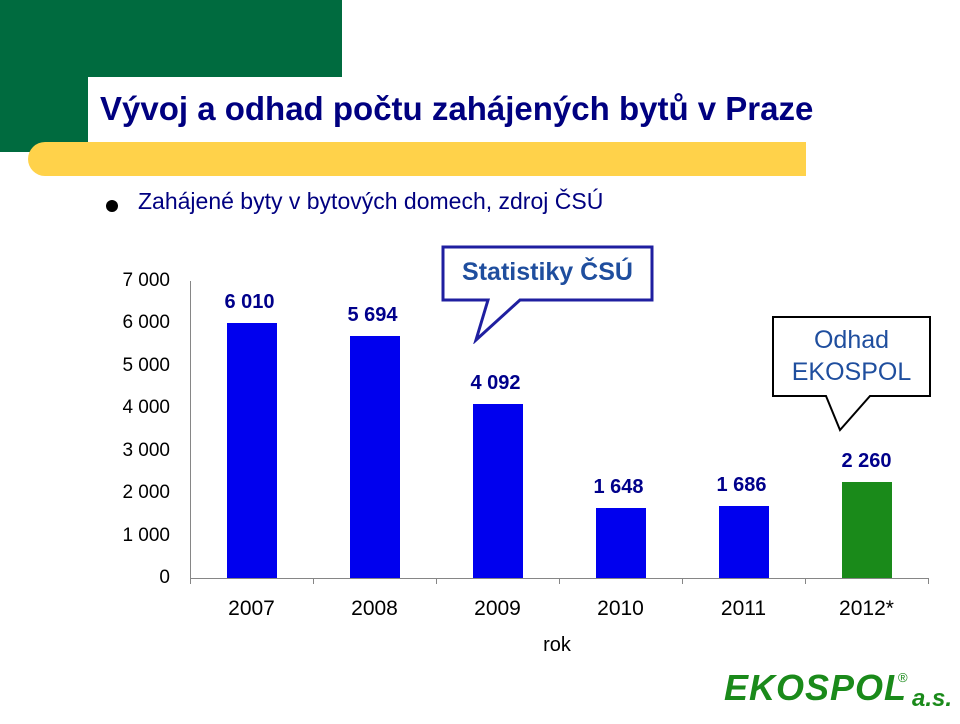  I want to click on bar-value-label: 5 694, so click(372, 315).